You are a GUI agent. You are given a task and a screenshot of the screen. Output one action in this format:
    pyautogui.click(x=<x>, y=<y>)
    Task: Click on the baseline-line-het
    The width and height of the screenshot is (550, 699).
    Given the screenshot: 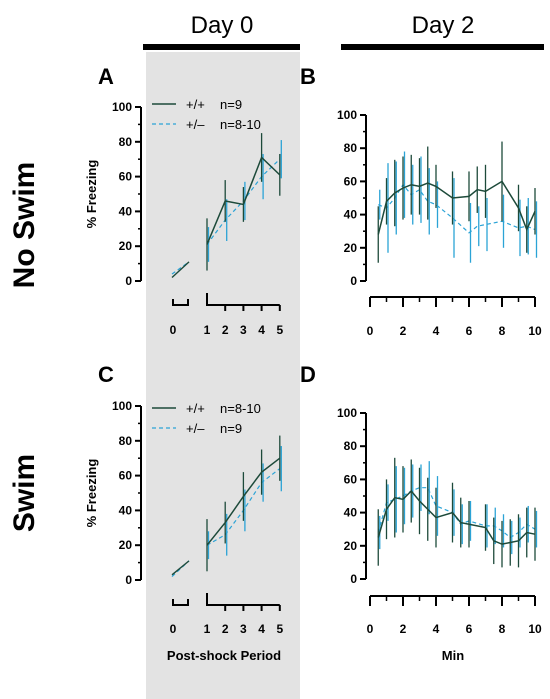 What is the action you would take?
    pyautogui.click(x=180, y=568)
    